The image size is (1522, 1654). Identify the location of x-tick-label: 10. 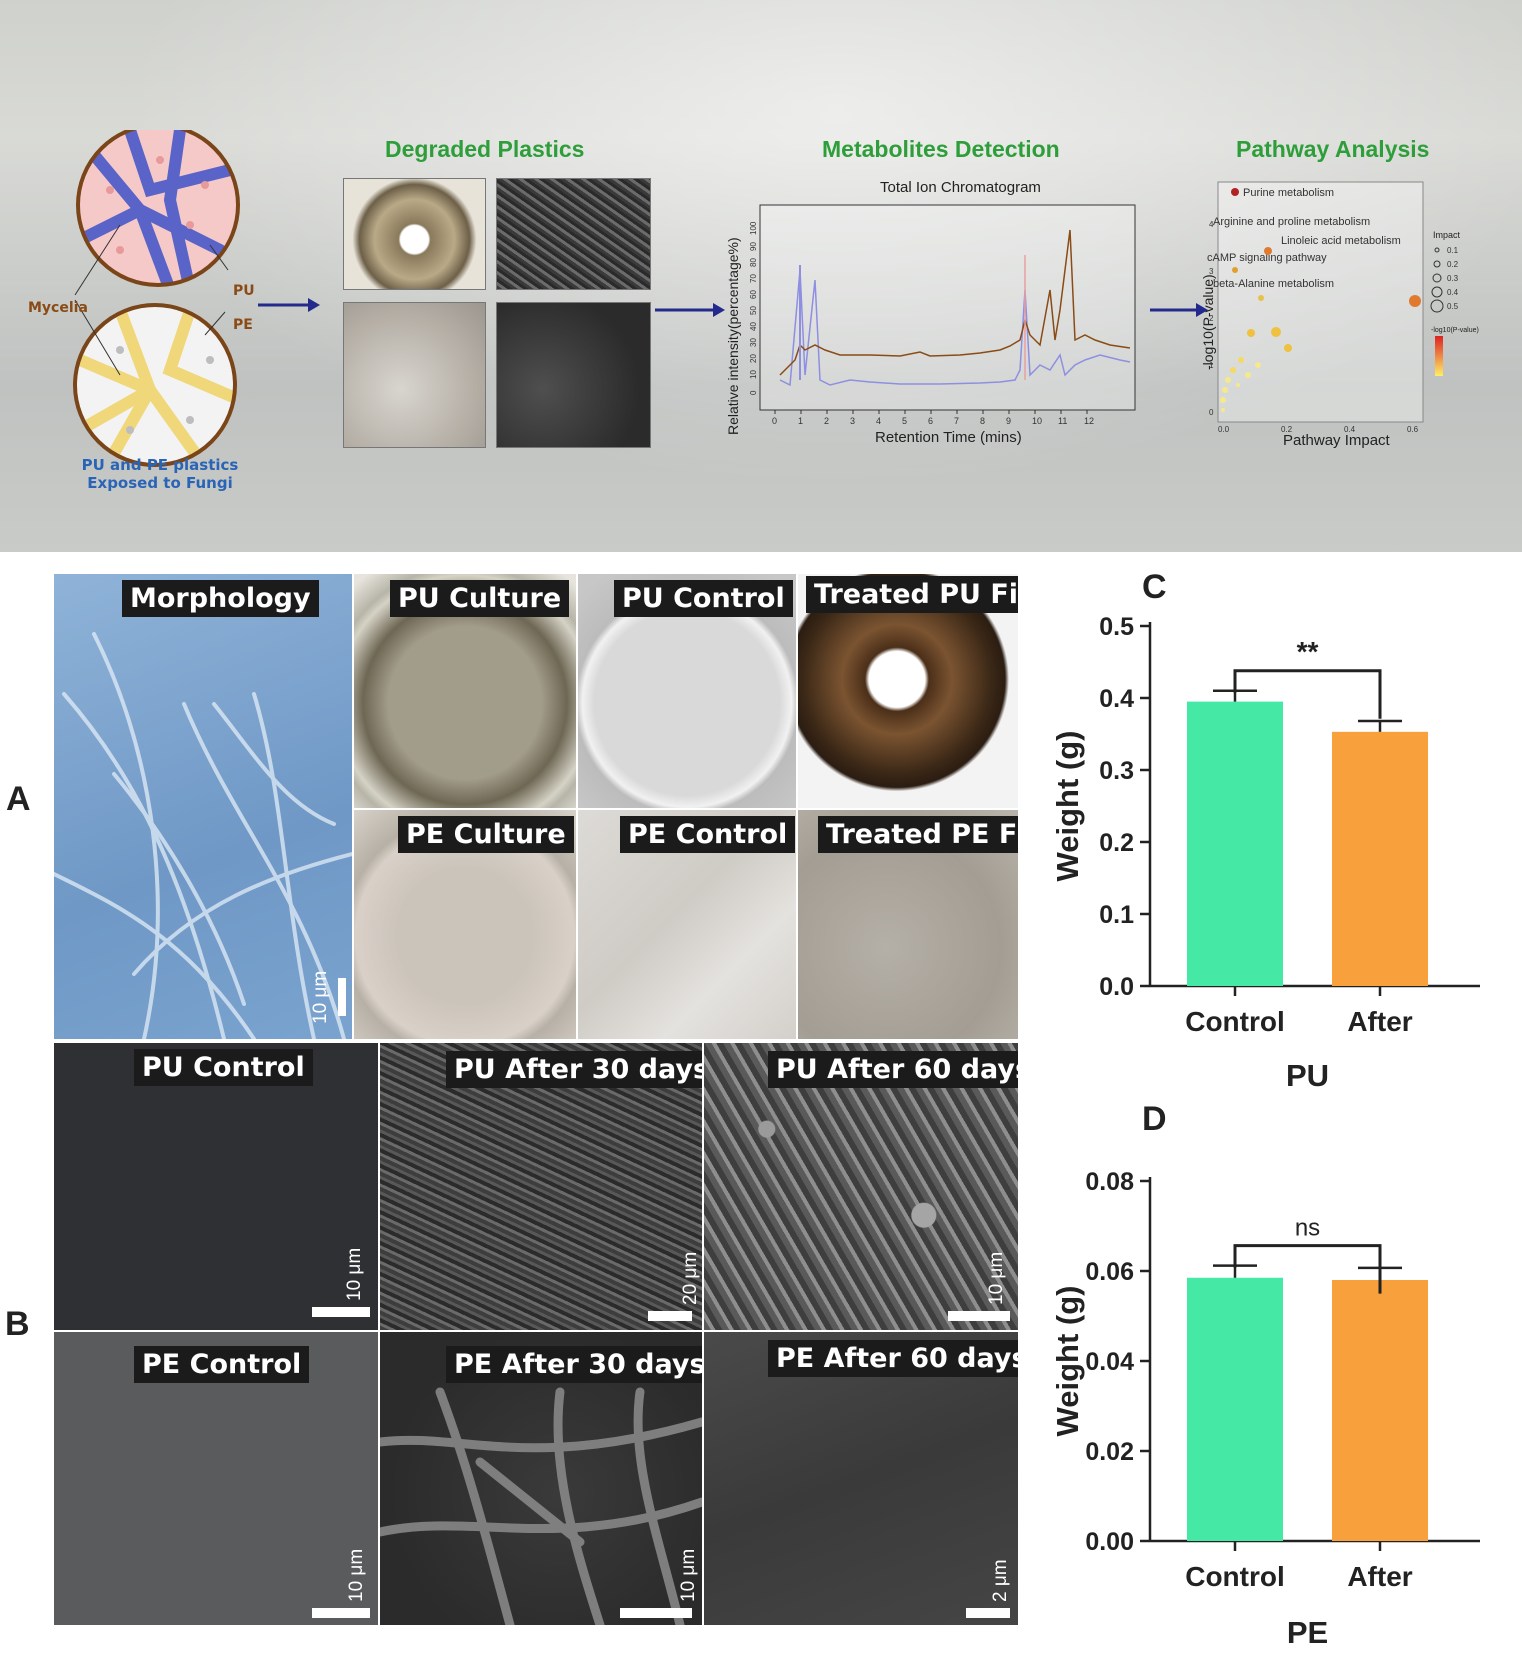
(1037, 421).